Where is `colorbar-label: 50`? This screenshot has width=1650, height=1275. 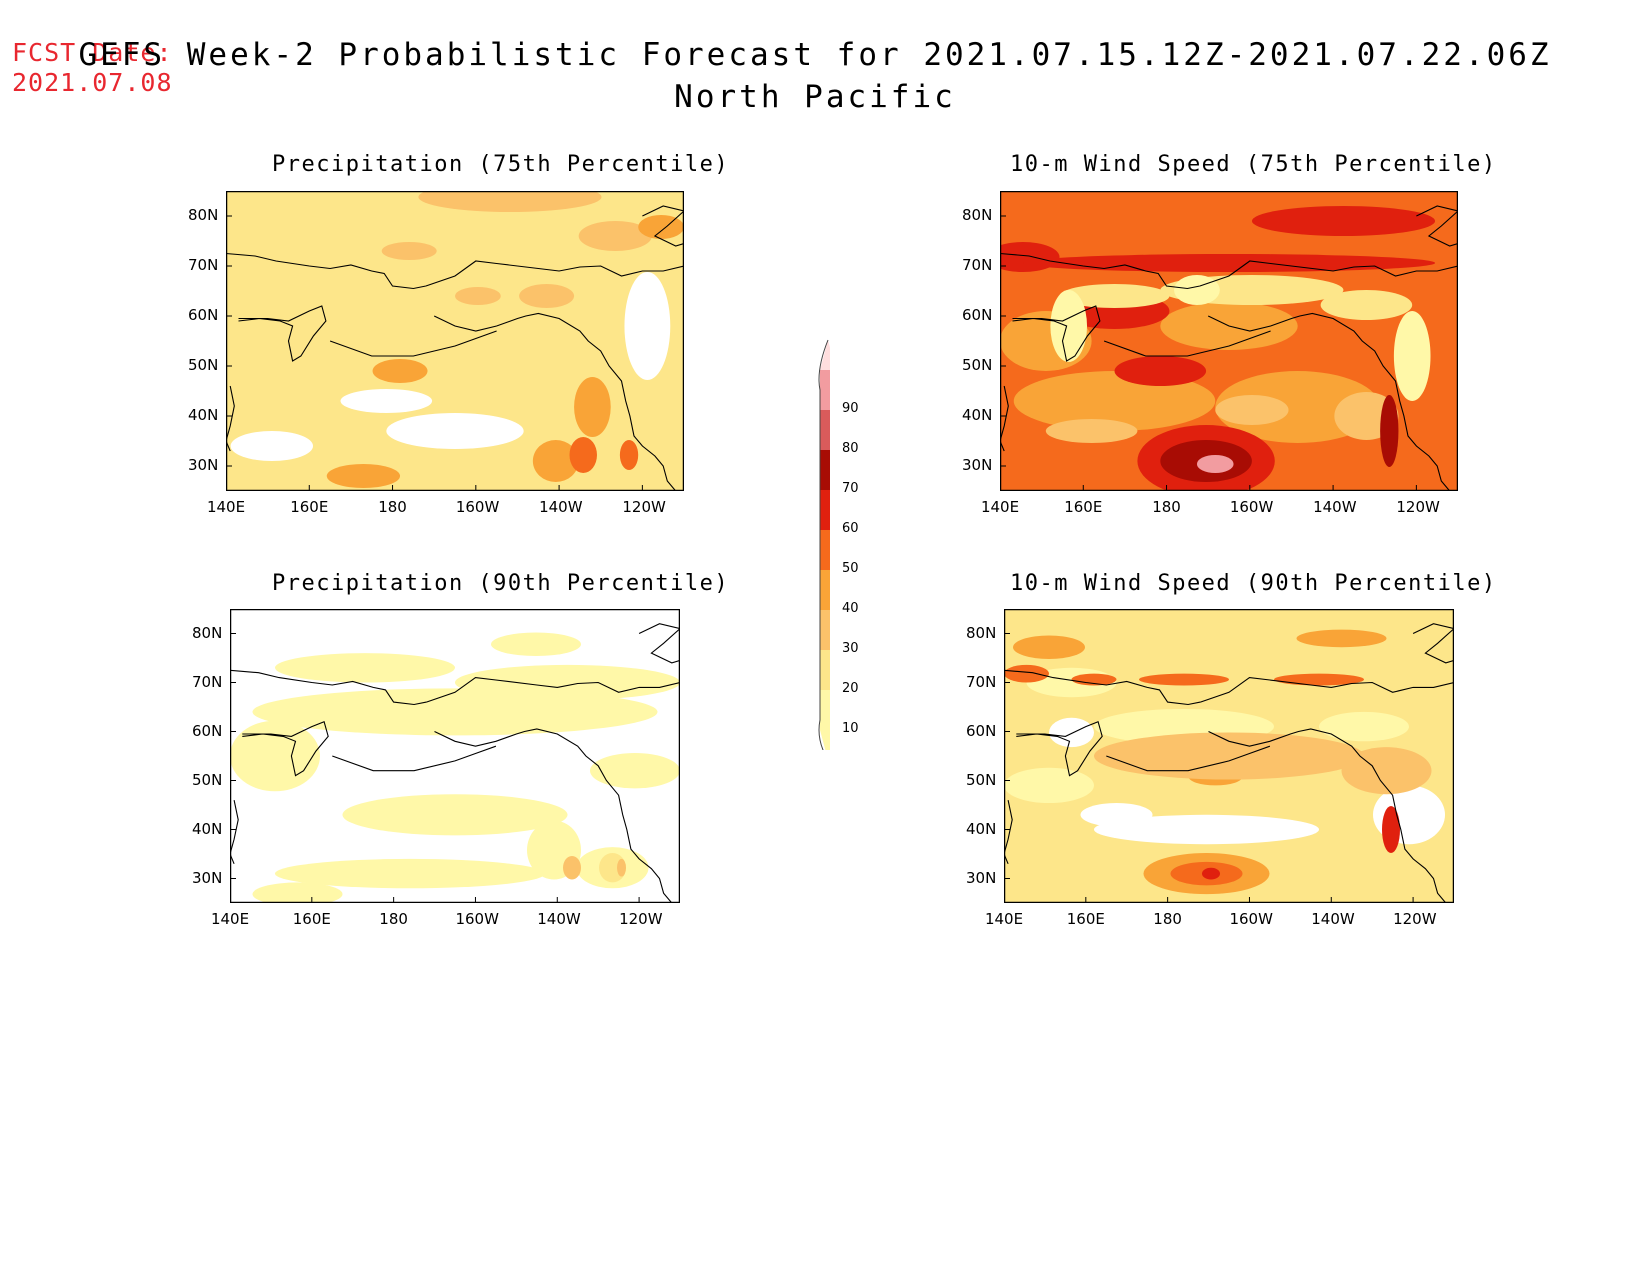 colorbar-label: 50 is located at coordinates (850, 568).